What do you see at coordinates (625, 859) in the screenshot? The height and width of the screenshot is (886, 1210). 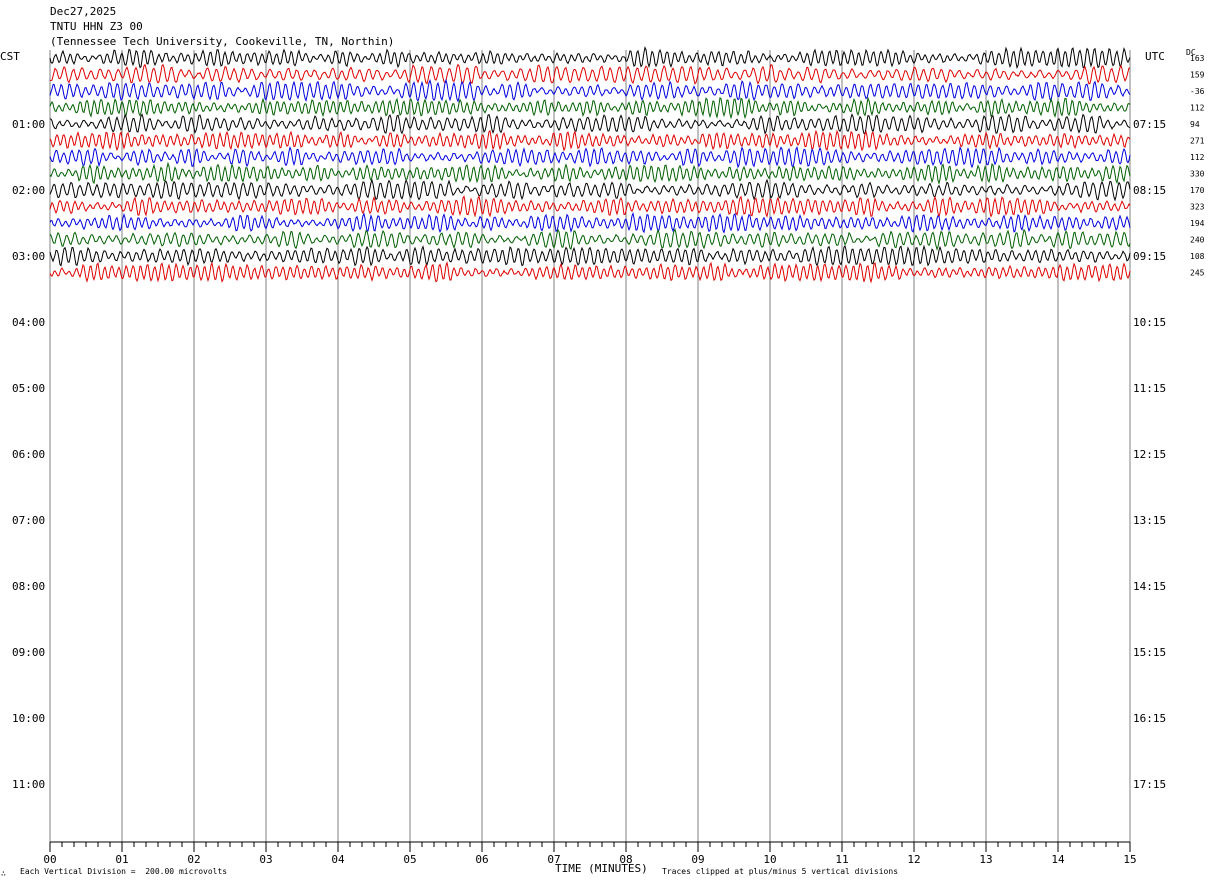 I see `x-tick-label: 08` at bounding box center [625, 859].